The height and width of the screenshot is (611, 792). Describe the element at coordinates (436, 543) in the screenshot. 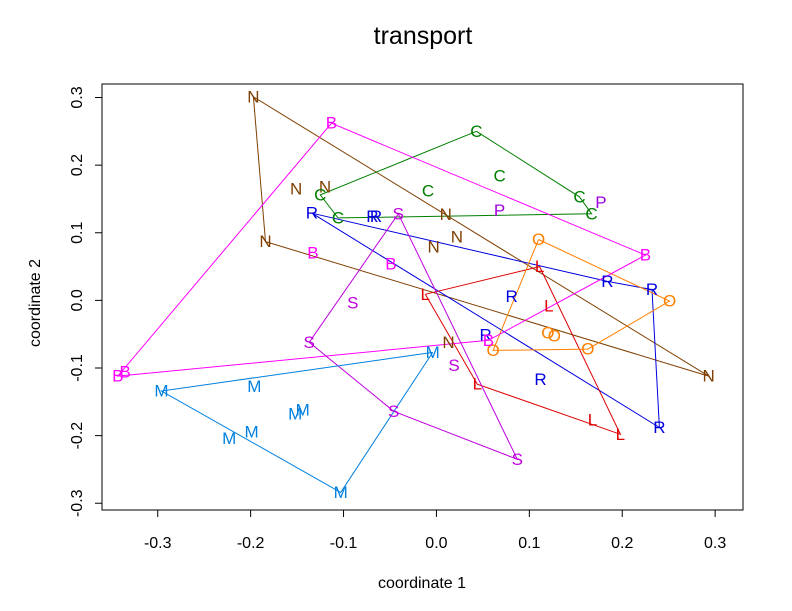

I see `x-tick-label: 0.0` at that location.